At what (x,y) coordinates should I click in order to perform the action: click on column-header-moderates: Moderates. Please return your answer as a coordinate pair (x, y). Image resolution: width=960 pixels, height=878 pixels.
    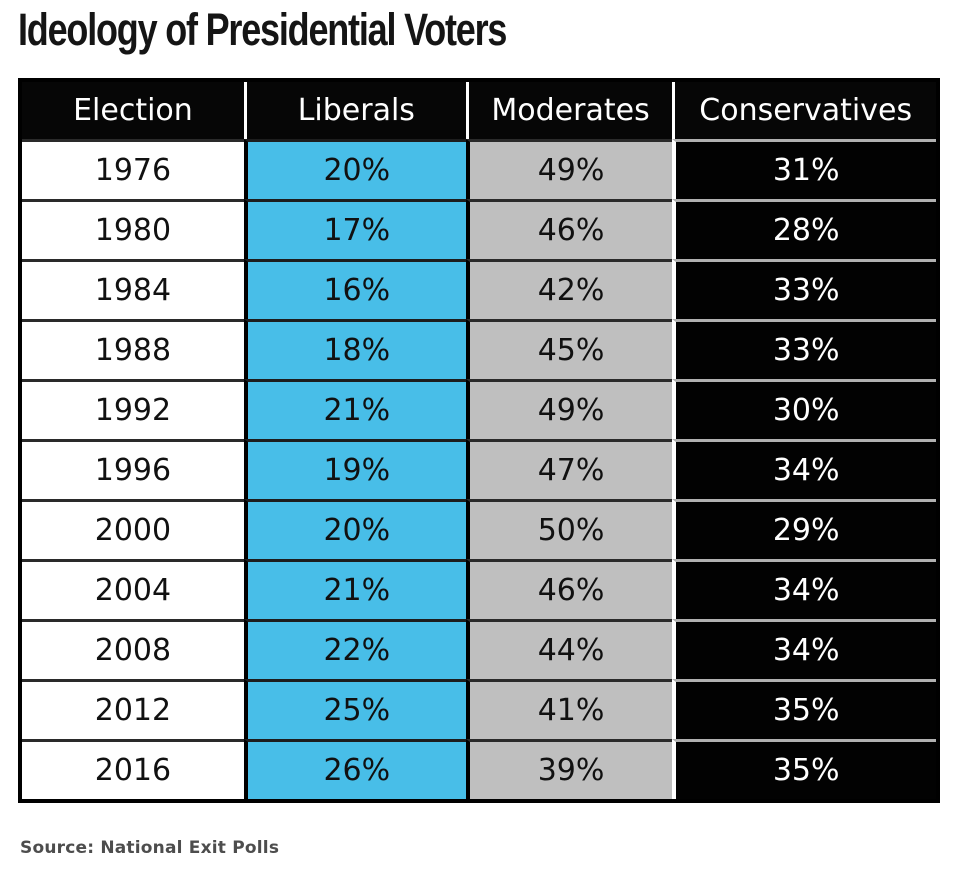
    Looking at the image, I should click on (569, 110).